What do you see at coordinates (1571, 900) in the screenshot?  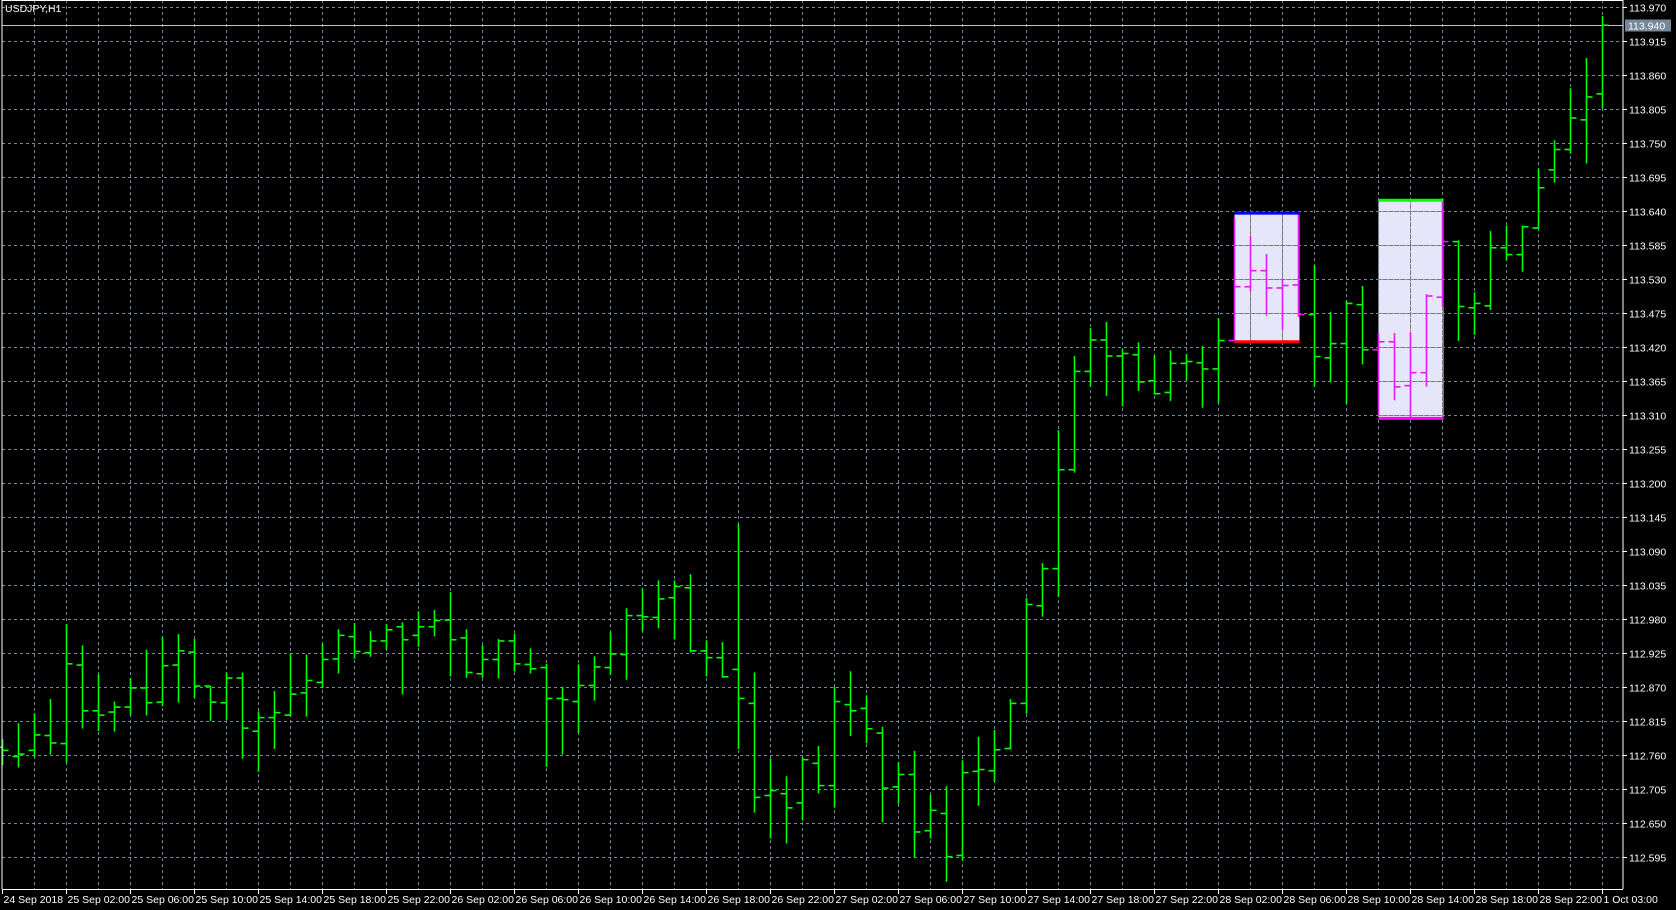 I see `time-label: 28 Sep 22:00` at bounding box center [1571, 900].